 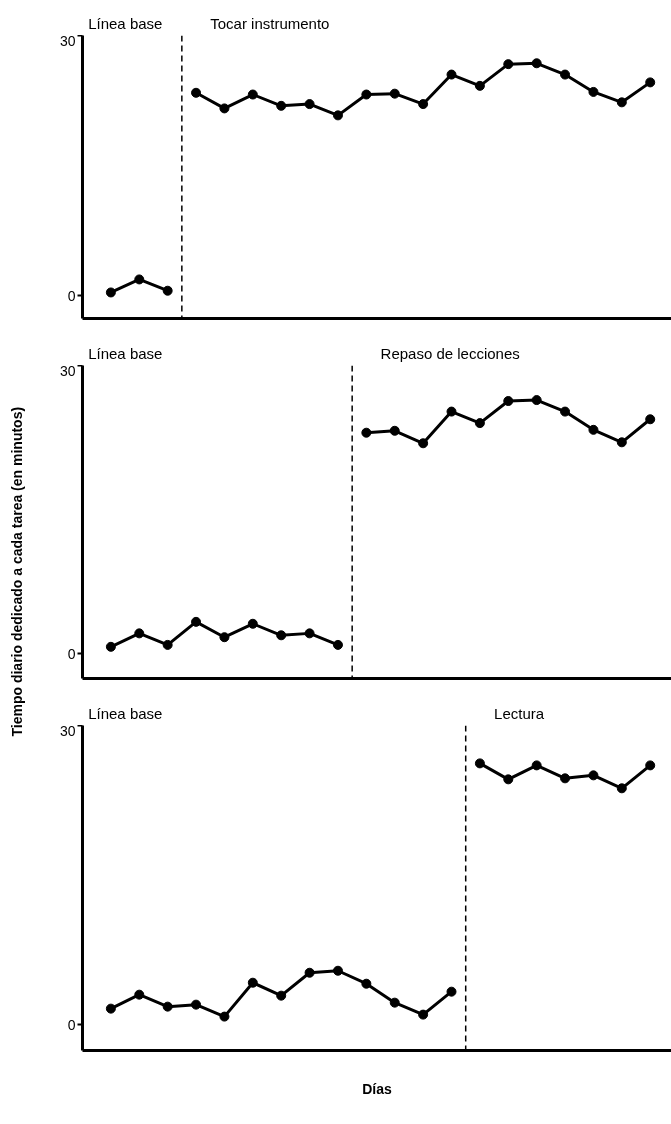 I want to click on text: Lectura, so click(x=519, y=713).